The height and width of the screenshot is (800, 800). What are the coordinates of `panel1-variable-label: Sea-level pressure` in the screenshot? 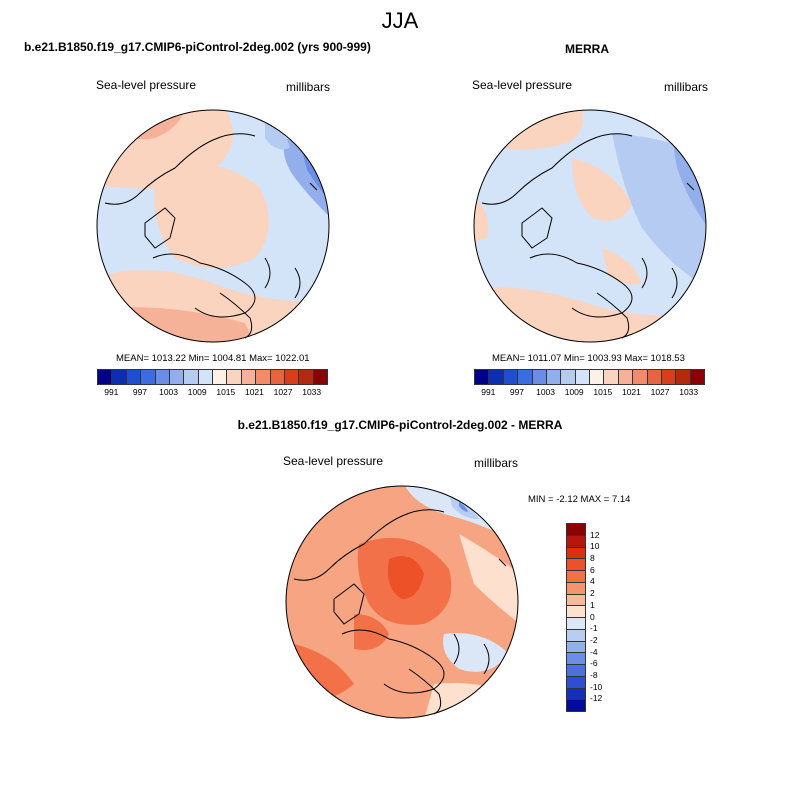 It's located at (146, 85).